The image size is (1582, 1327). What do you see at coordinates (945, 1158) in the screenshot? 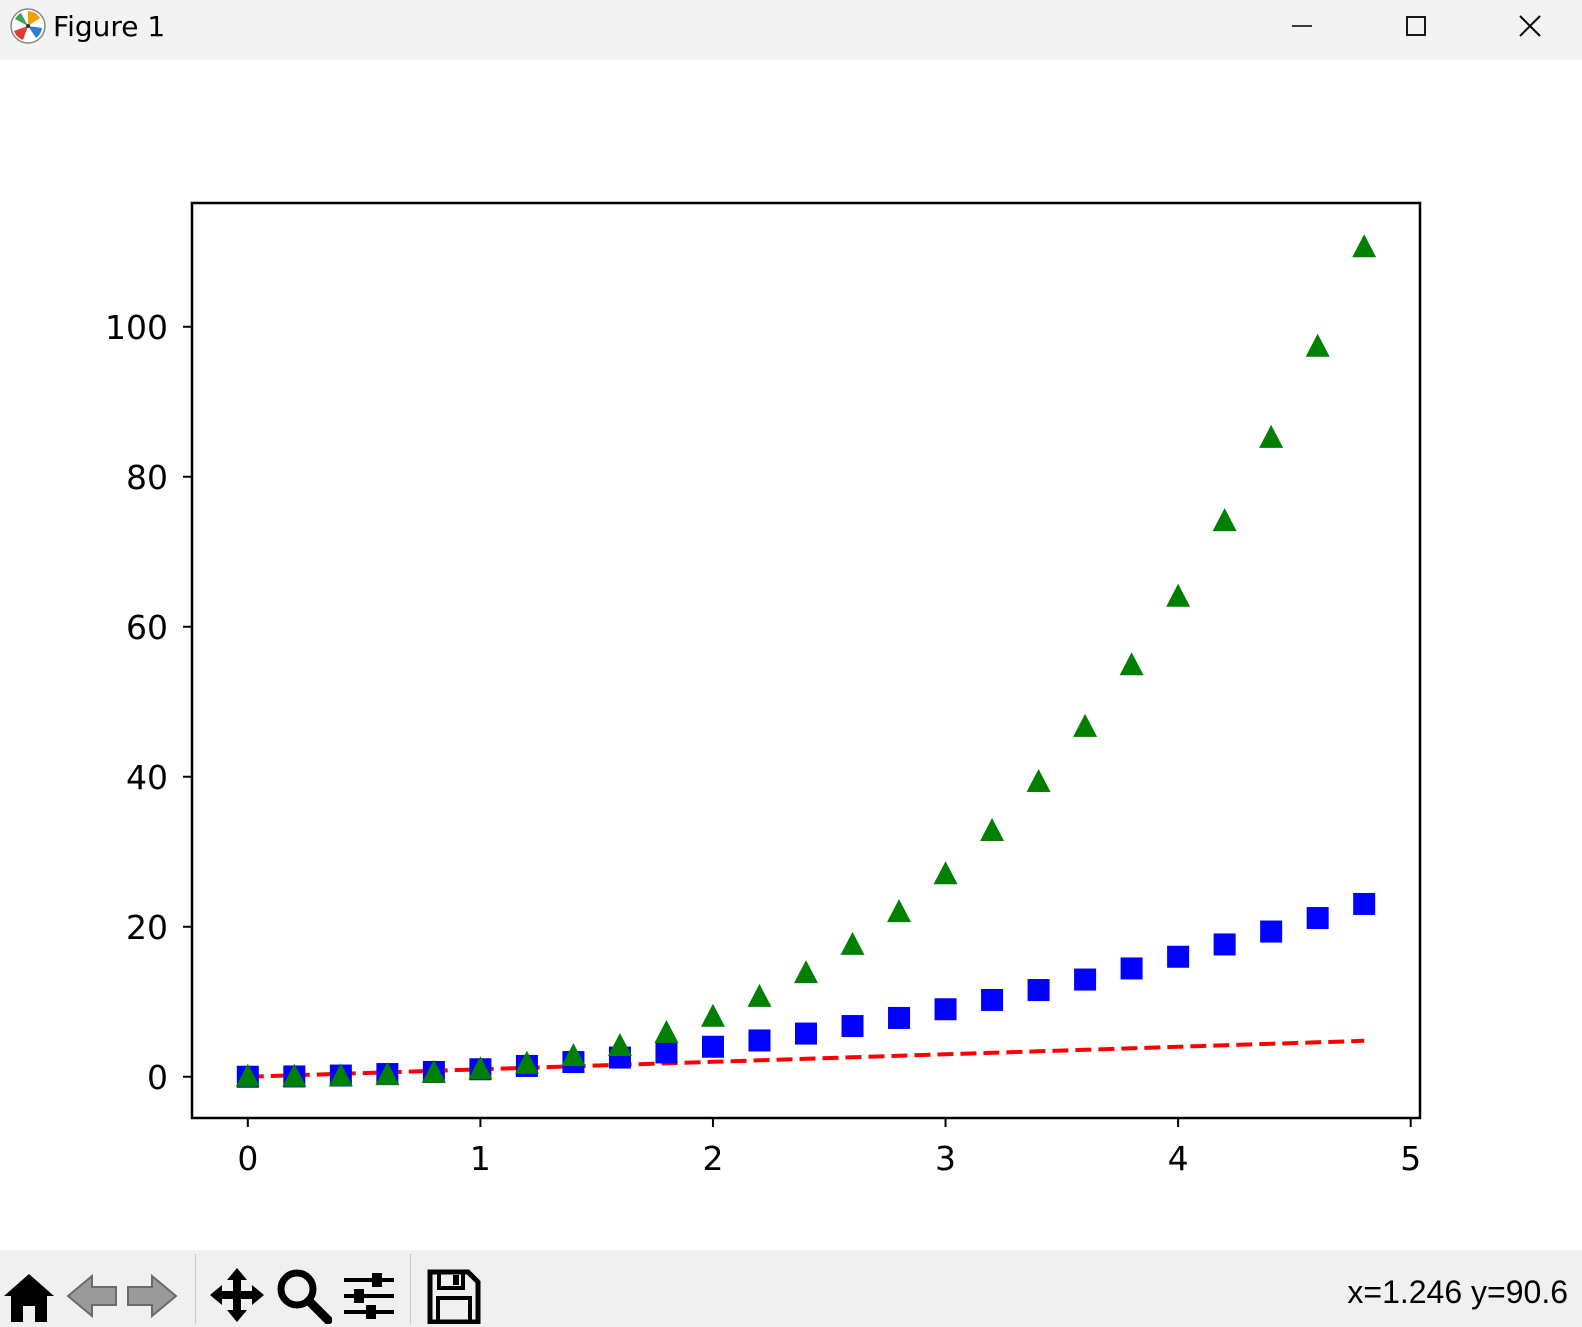
I see `x-tick-label: 3` at bounding box center [945, 1158].